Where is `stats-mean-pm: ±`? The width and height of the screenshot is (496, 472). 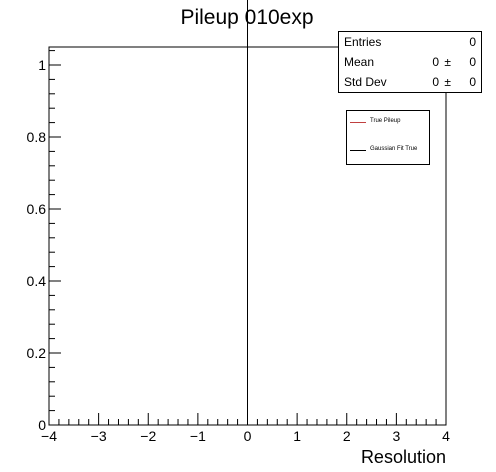
stats-mean-pm: ± is located at coordinates (447, 62).